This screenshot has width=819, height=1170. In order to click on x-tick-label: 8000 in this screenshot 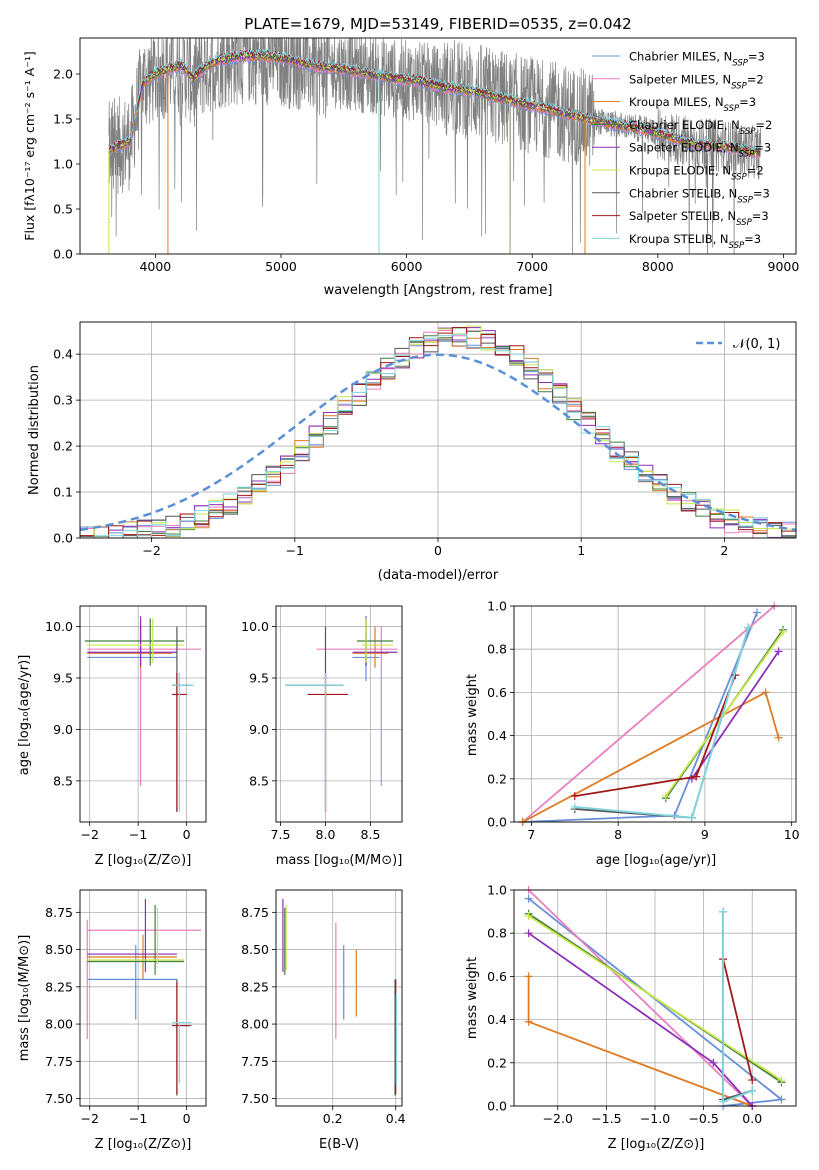, I will do `click(658, 266)`.